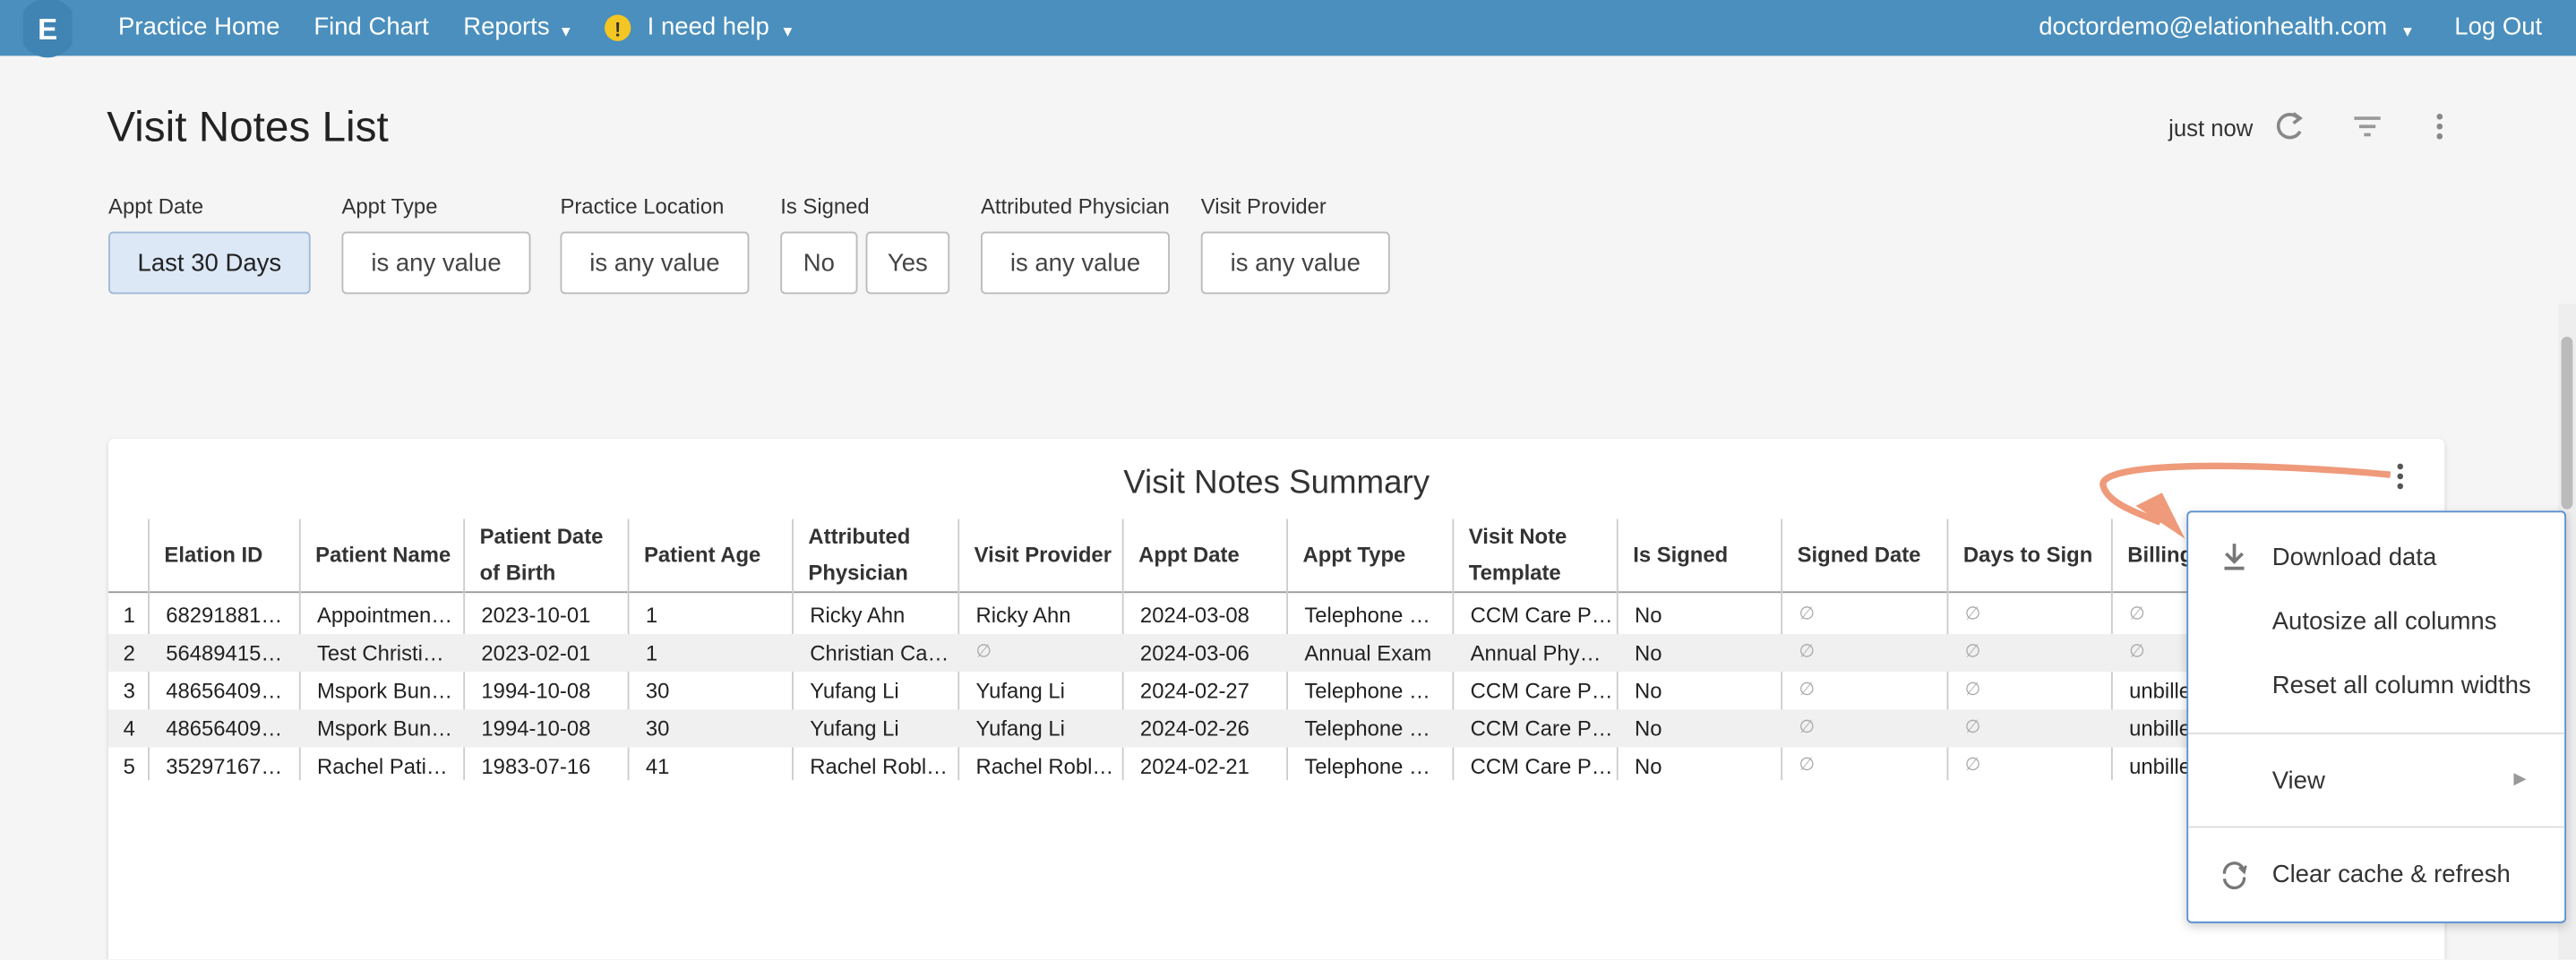  What do you see at coordinates (1043, 555) in the screenshot?
I see `column-header: Visit Provider` at bounding box center [1043, 555].